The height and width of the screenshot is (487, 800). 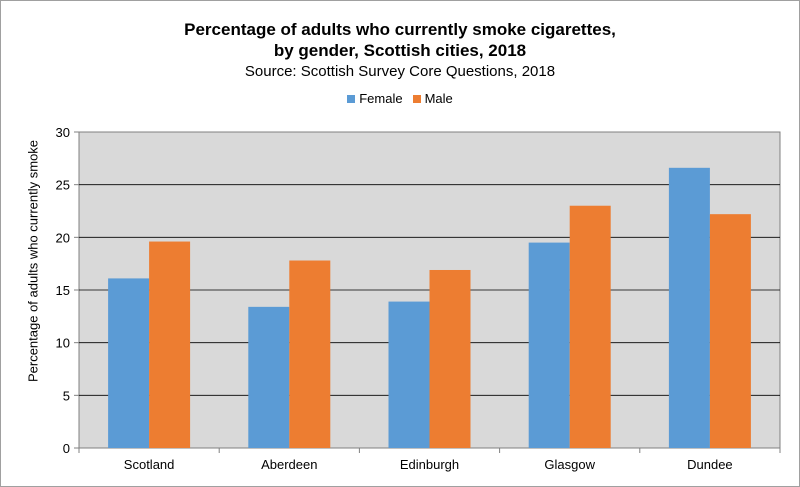 I want to click on legend-swatch-male, so click(x=416, y=98).